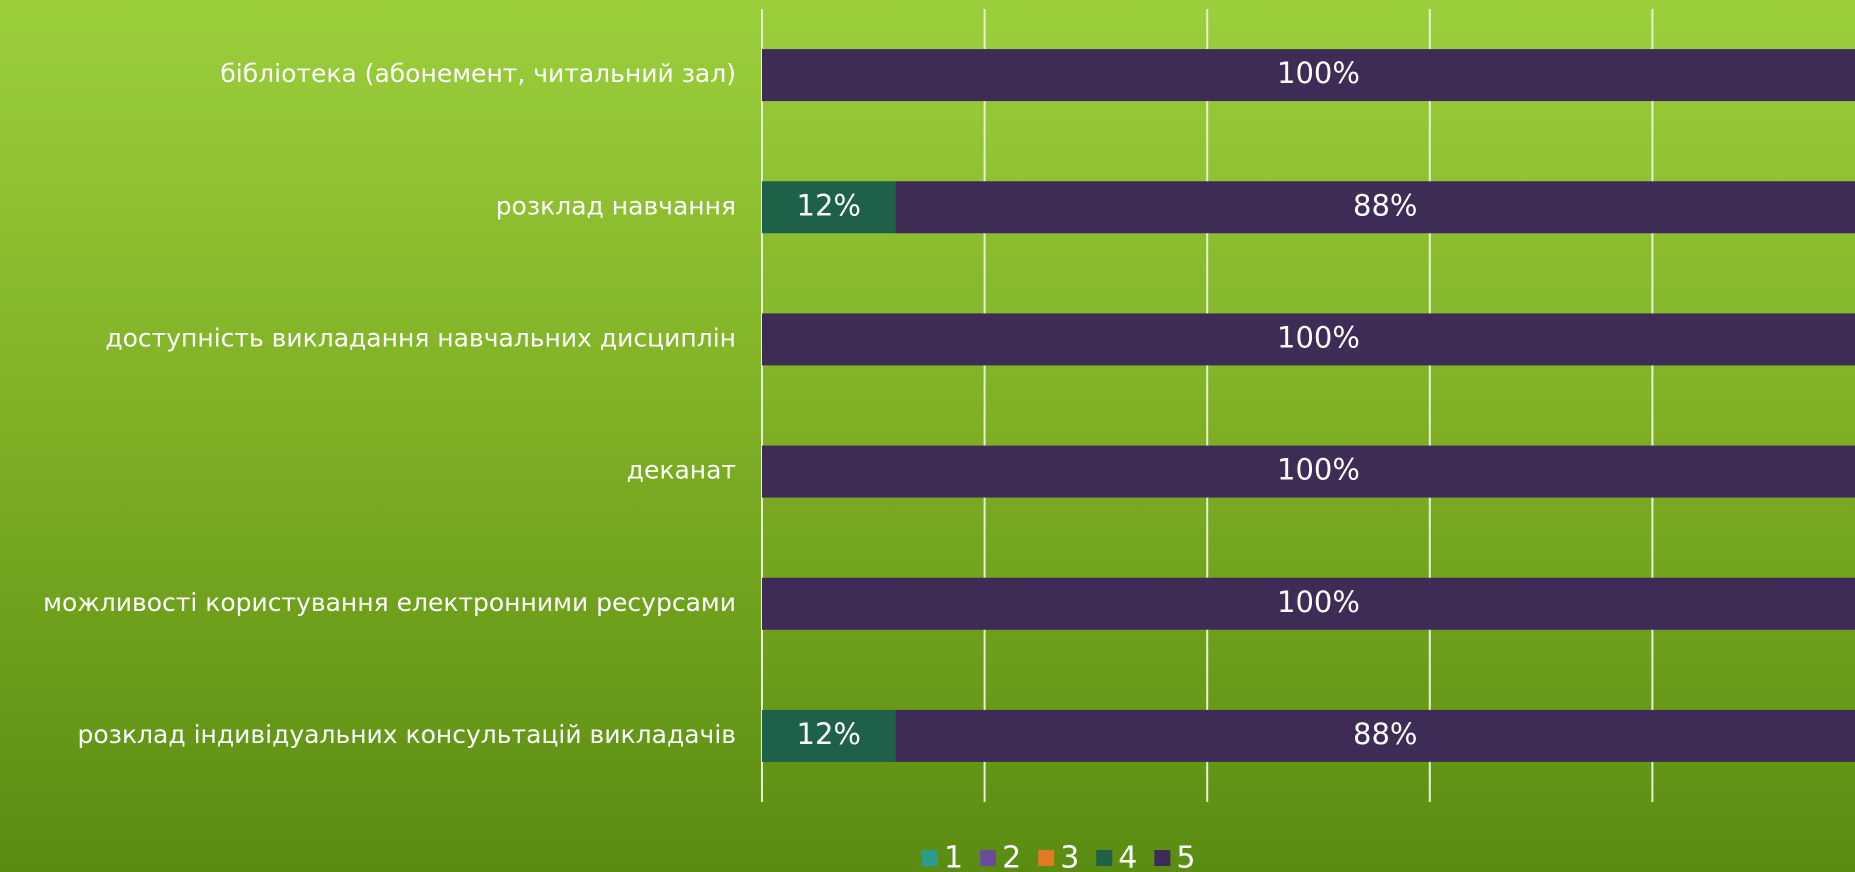  What do you see at coordinates (1011, 856) in the screenshot?
I see `legend-label: 2` at bounding box center [1011, 856].